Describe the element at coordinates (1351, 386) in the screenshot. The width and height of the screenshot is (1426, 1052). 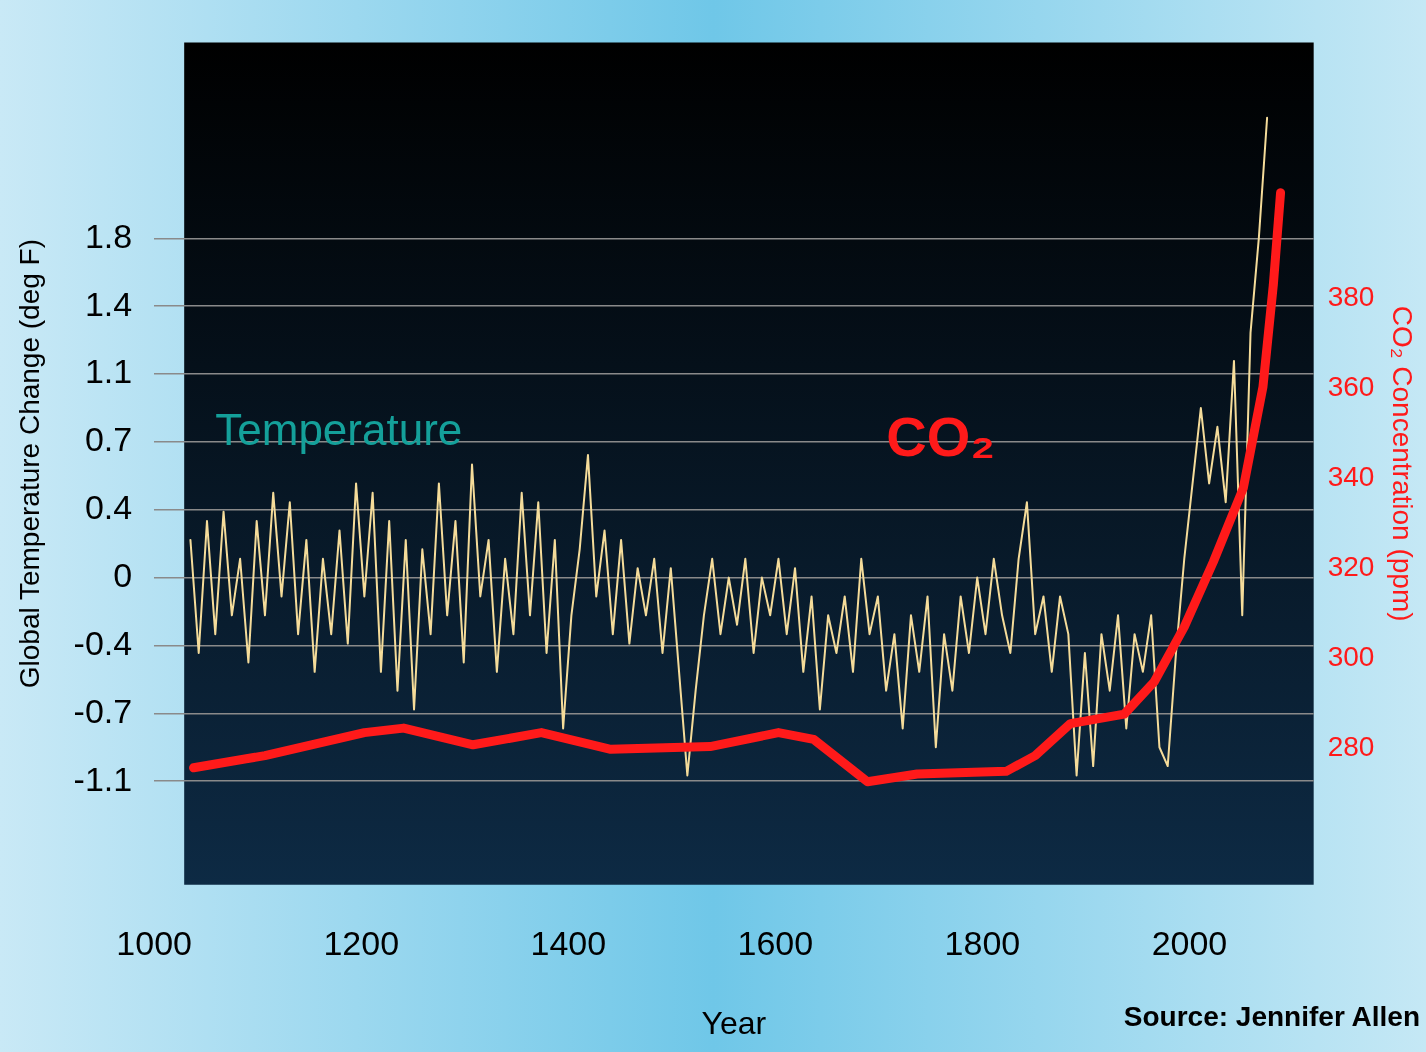
I see `y2-tick-label: 360` at that location.